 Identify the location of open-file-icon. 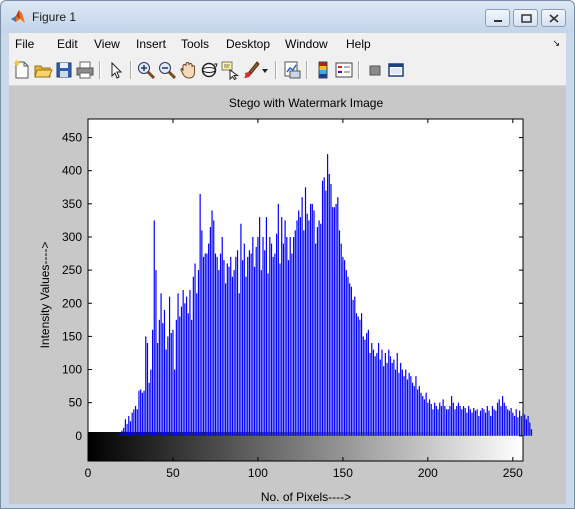
(43, 70).